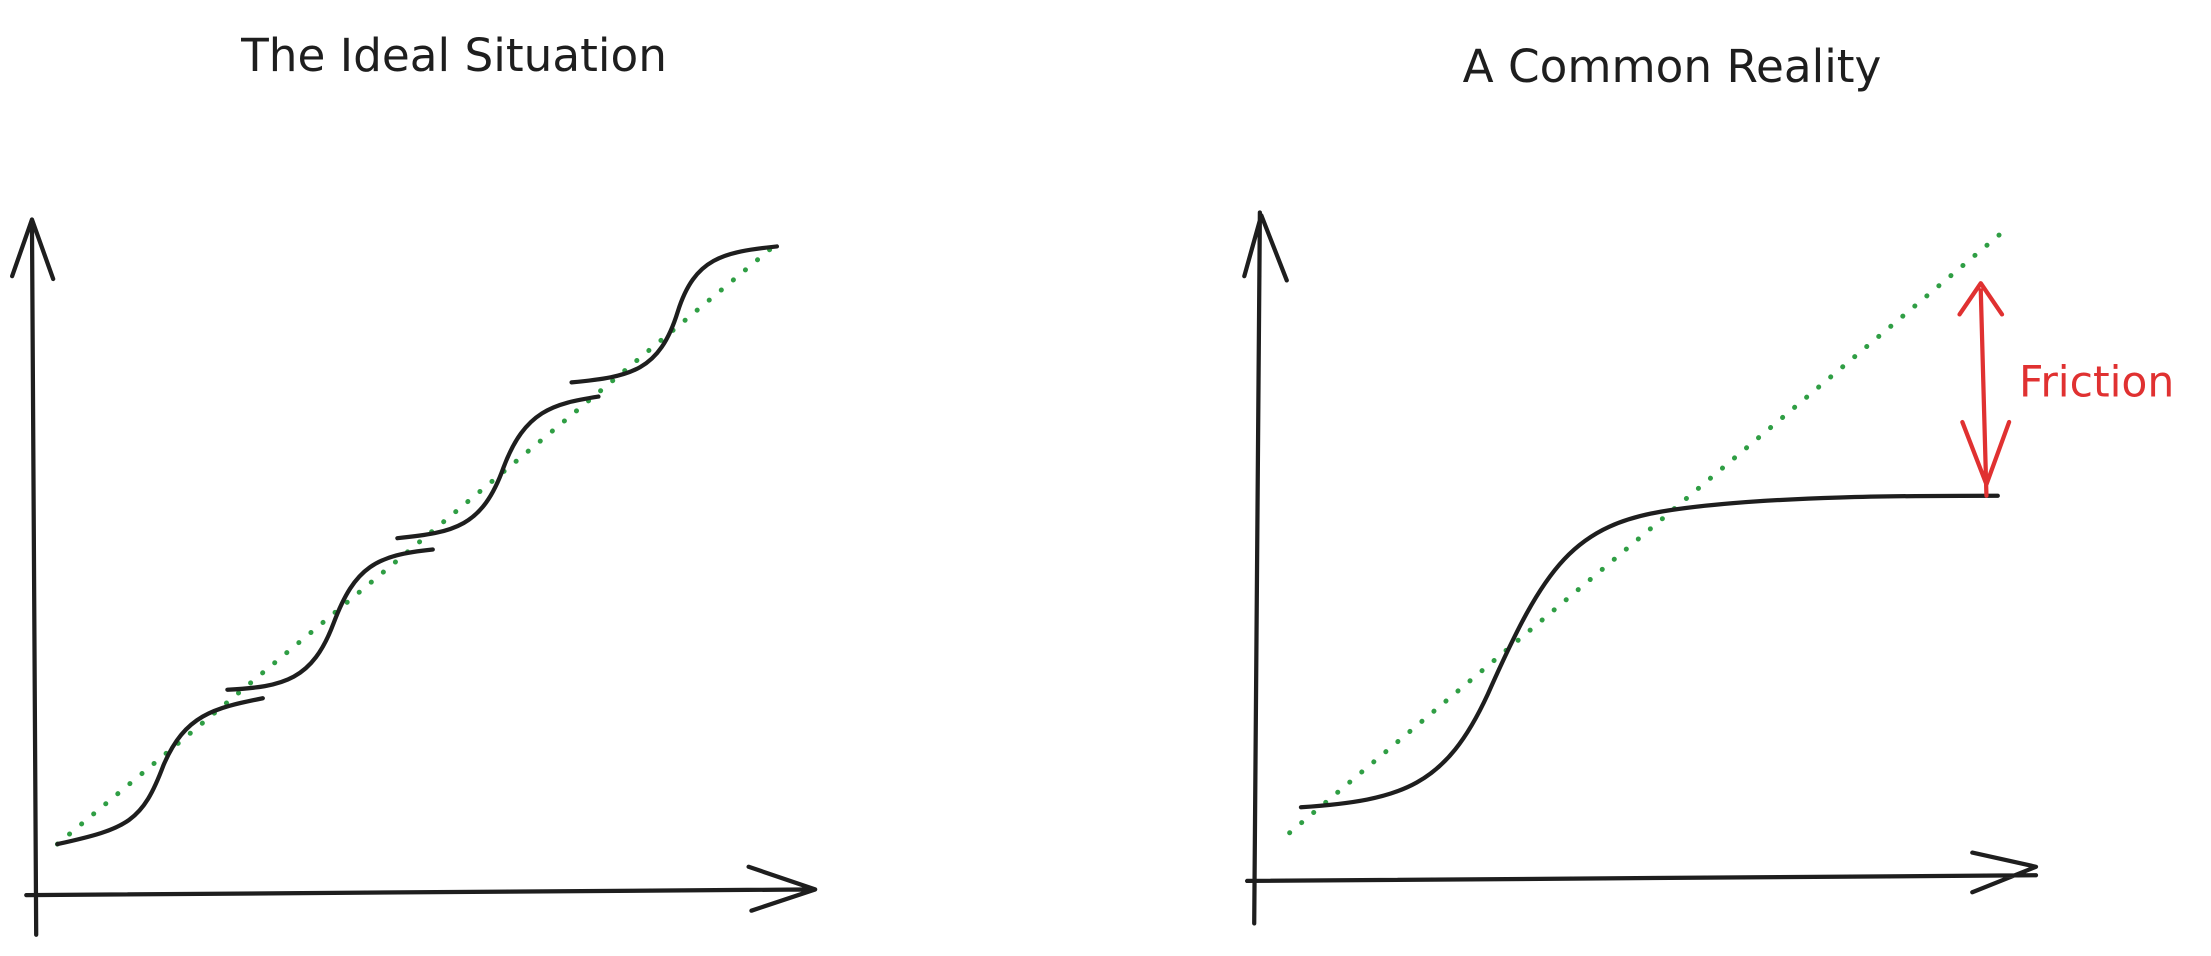  I want to click on annotation: Friction, so click(2096, 383).